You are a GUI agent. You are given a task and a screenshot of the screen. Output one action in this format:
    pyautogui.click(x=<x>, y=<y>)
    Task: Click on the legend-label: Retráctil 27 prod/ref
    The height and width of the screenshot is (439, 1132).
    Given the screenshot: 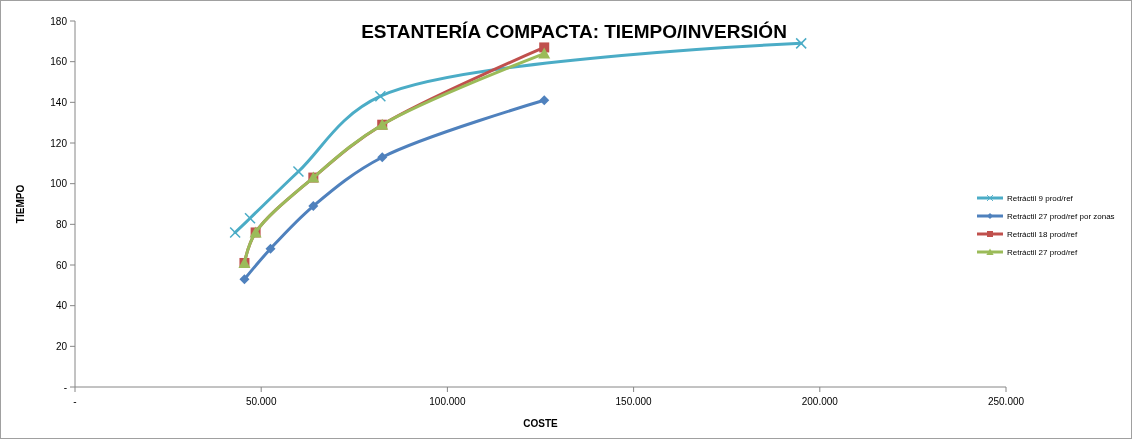 What is the action you would take?
    pyautogui.click(x=1043, y=252)
    